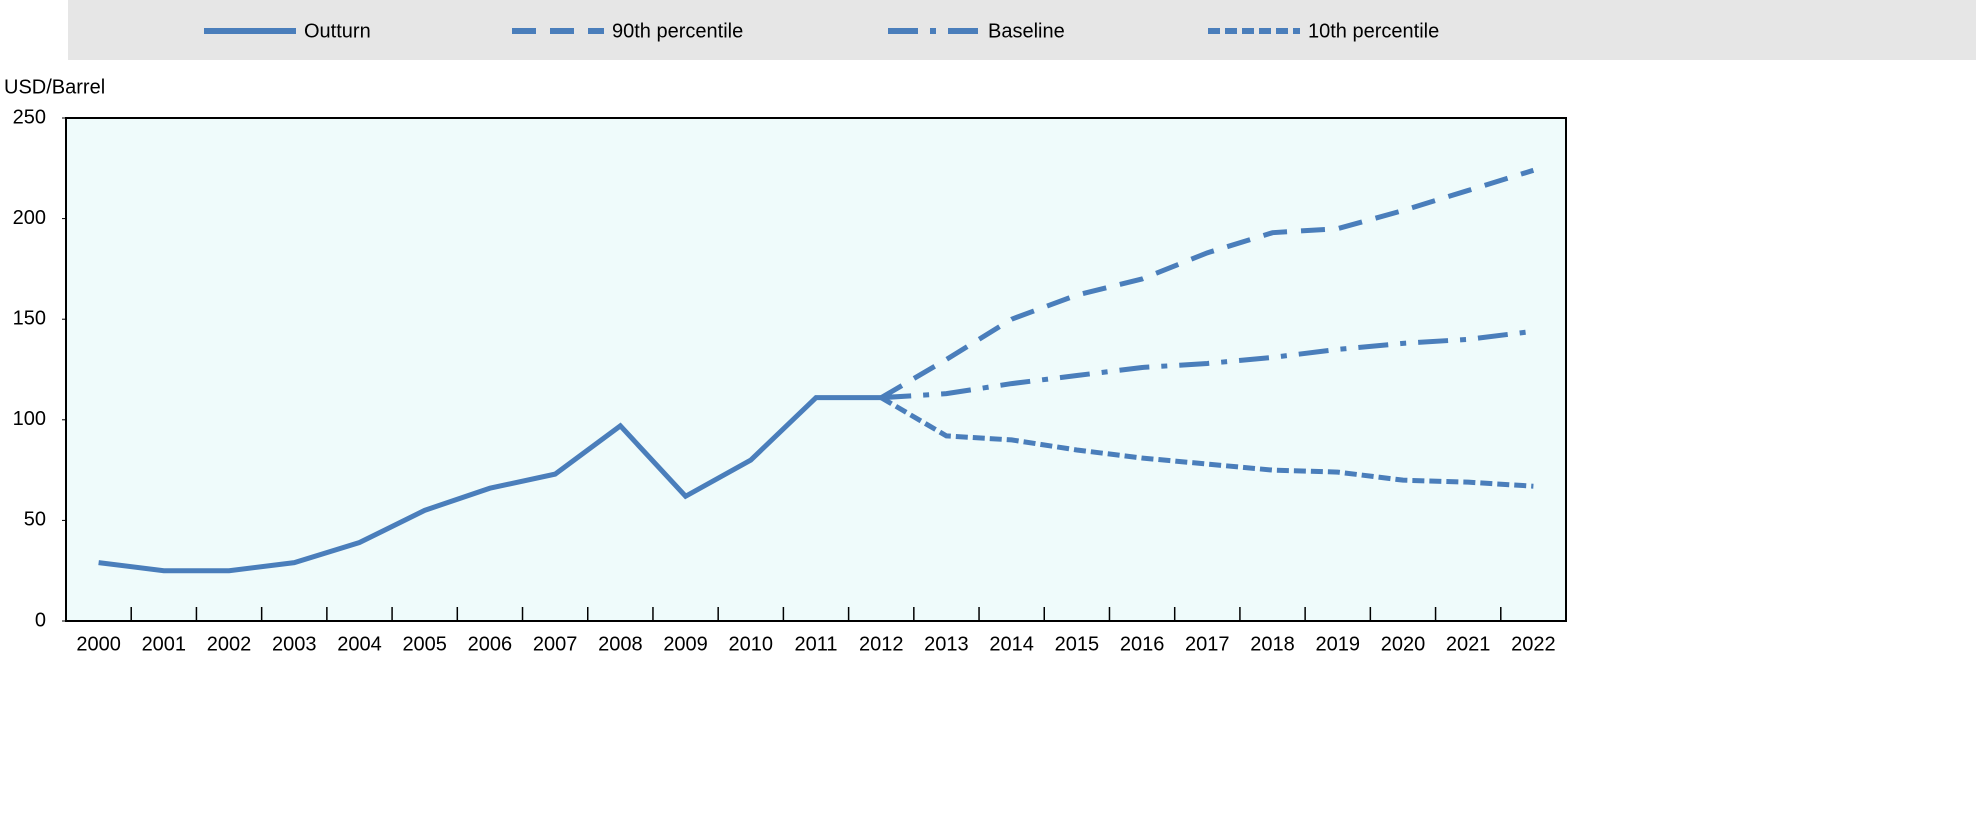 The width and height of the screenshot is (1976, 824). I want to click on y-tick-label: 0, so click(40, 620).